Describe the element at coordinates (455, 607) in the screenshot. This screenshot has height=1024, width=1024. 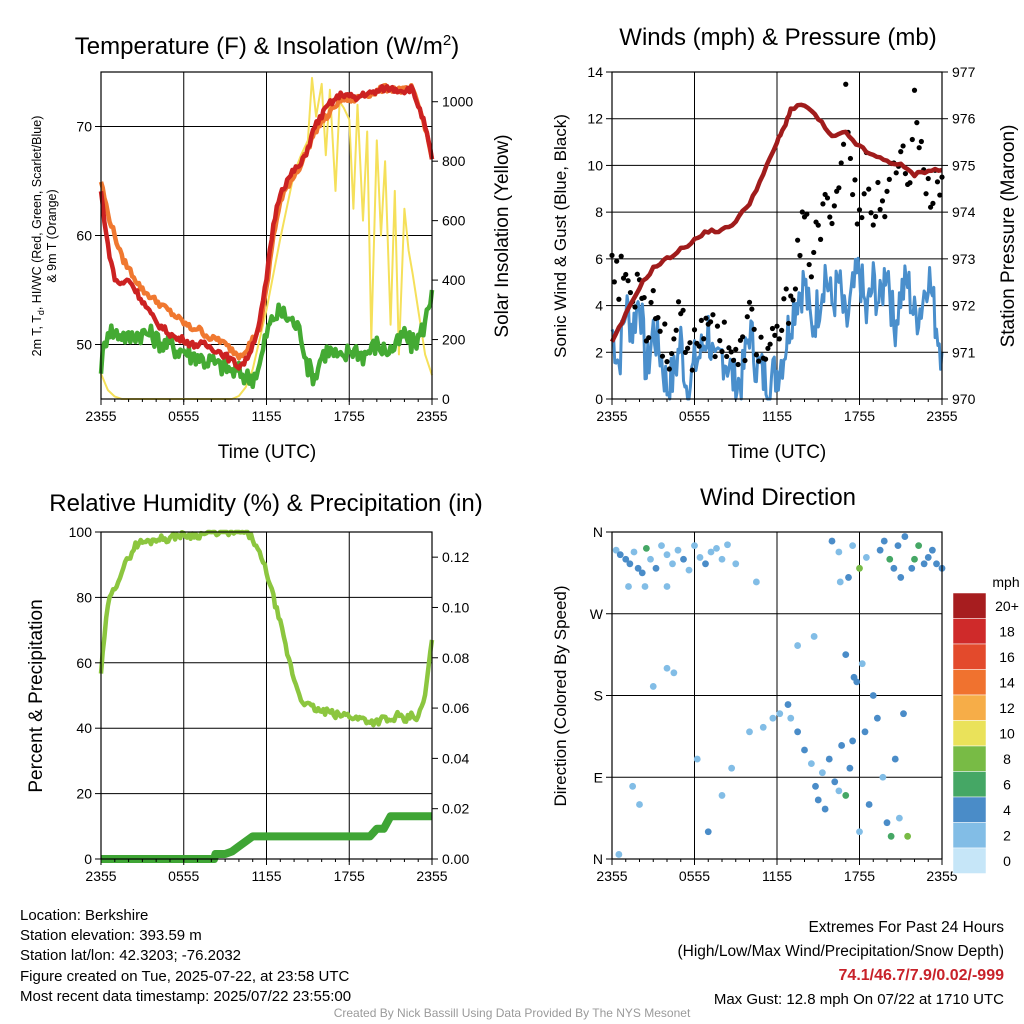
I see `y-tick-label-right: 0.10` at that location.